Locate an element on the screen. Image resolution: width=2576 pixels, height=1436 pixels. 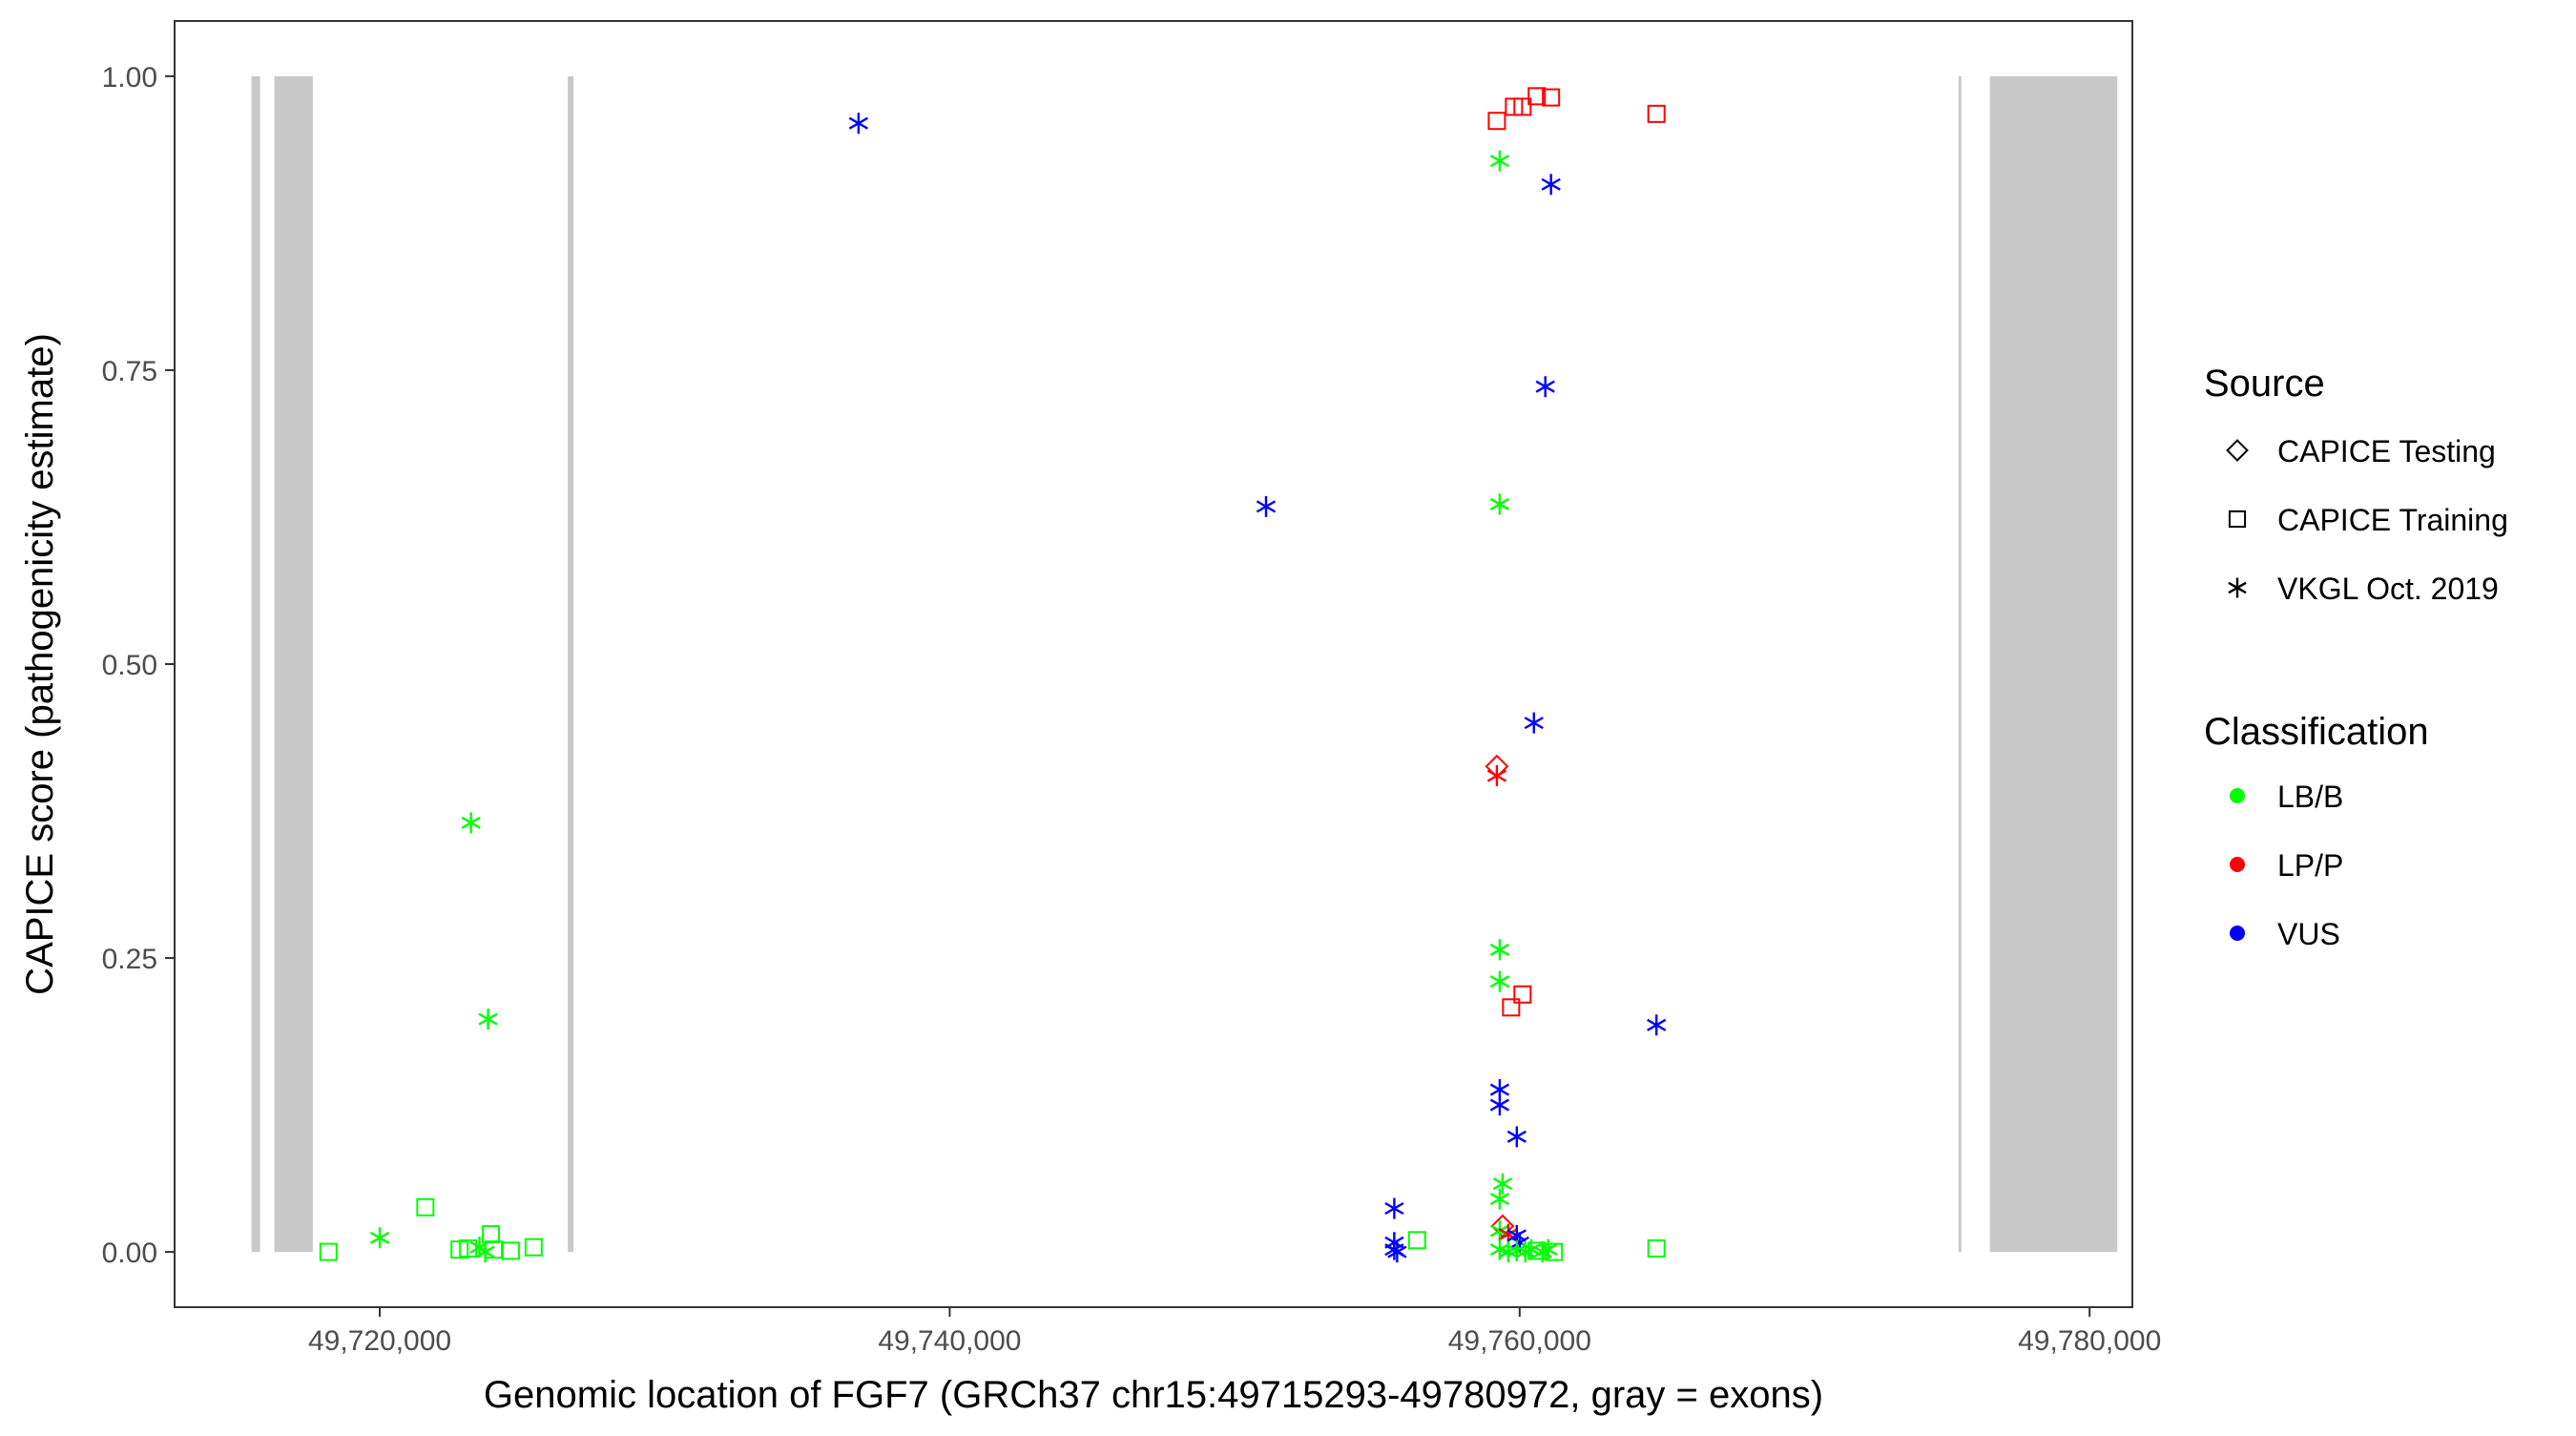
legend-source-label: CAPICE Training is located at coordinates (2392, 520).